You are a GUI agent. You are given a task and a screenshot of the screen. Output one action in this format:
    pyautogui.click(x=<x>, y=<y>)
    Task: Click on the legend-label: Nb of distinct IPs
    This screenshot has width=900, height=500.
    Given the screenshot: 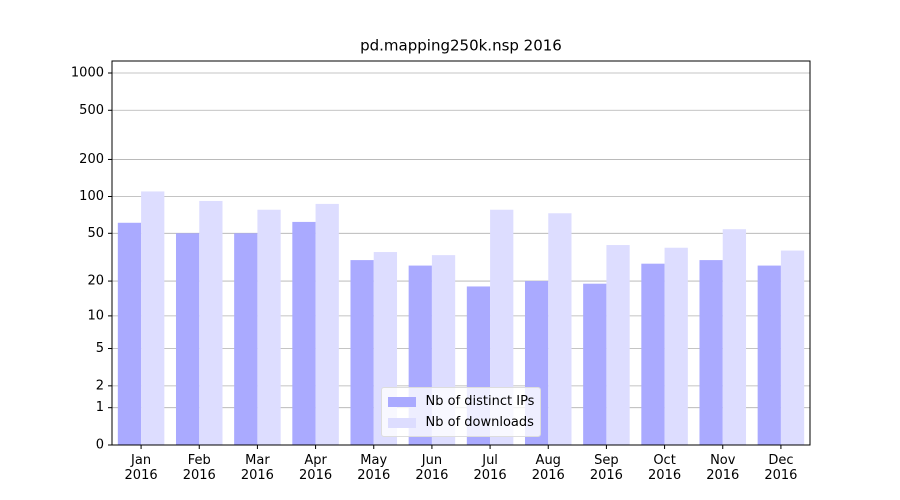 What is the action you would take?
    pyautogui.click(x=480, y=401)
    